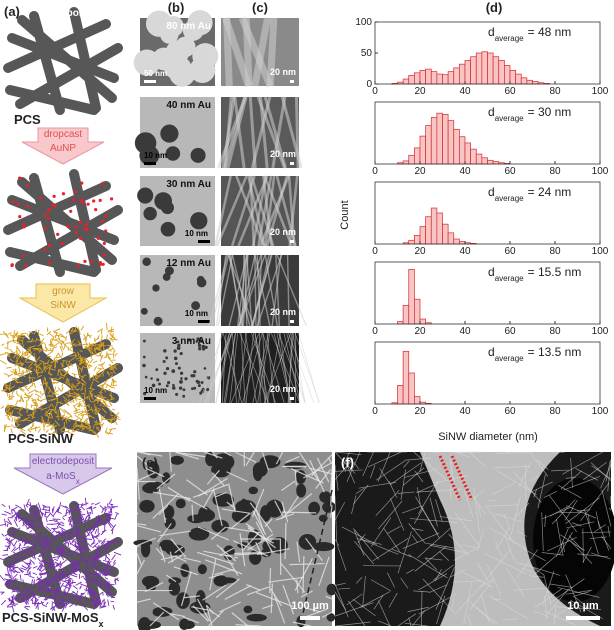 Image resolution: width=614 pixels, height=630 pixels. I want to click on x-tick-label: 60, so click(510, 171).